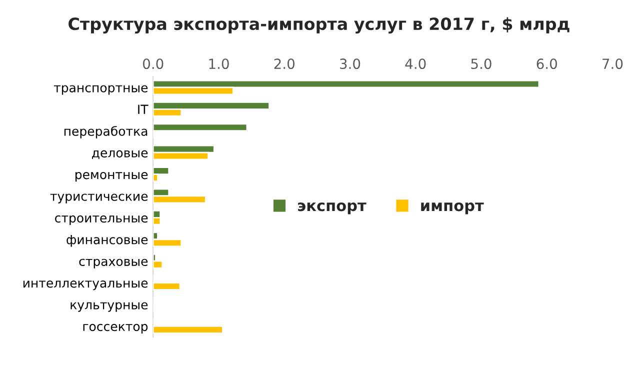 The height and width of the screenshot is (383, 638). Describe the element at coordinates (415, 64) in the screenshot. I see `x-tick-label: 4.0` at that location.